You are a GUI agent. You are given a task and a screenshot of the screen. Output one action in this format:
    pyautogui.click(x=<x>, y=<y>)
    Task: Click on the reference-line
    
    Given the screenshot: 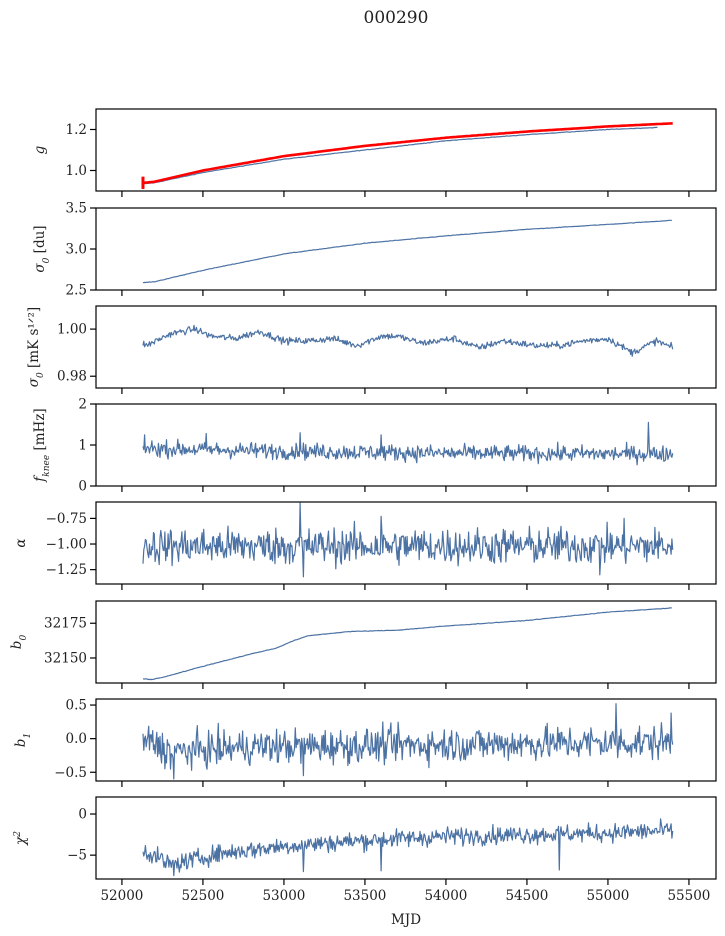 What is the action you would take?
    pyautogui.click(x=407, y=153)
    